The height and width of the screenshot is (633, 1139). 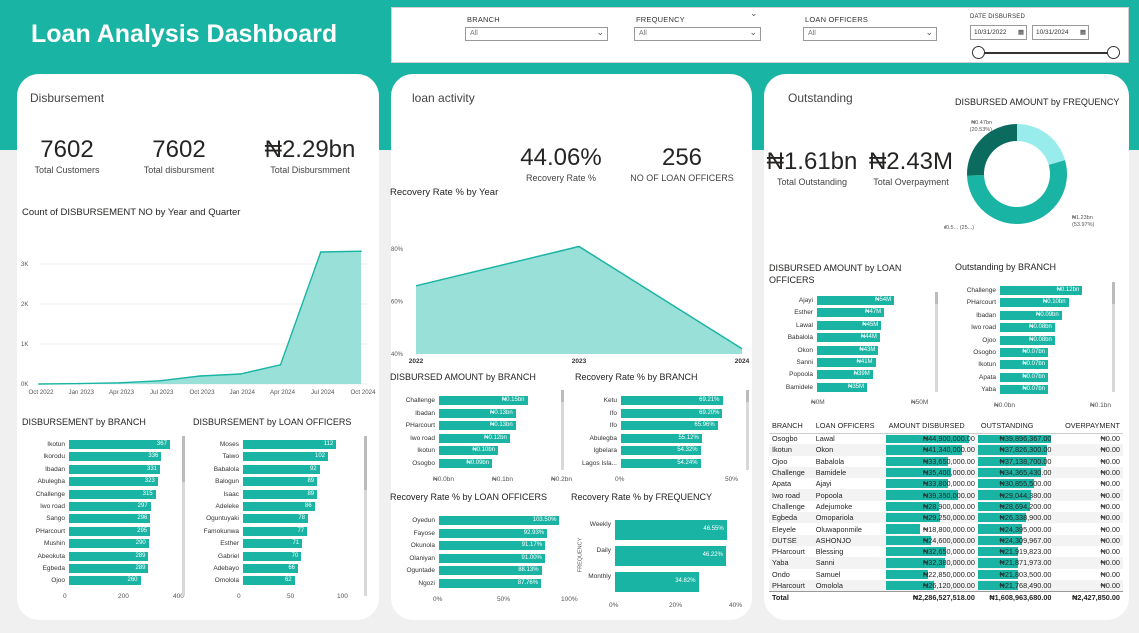 I want to click on bar: 46.22%, so click(x=670, y=556).